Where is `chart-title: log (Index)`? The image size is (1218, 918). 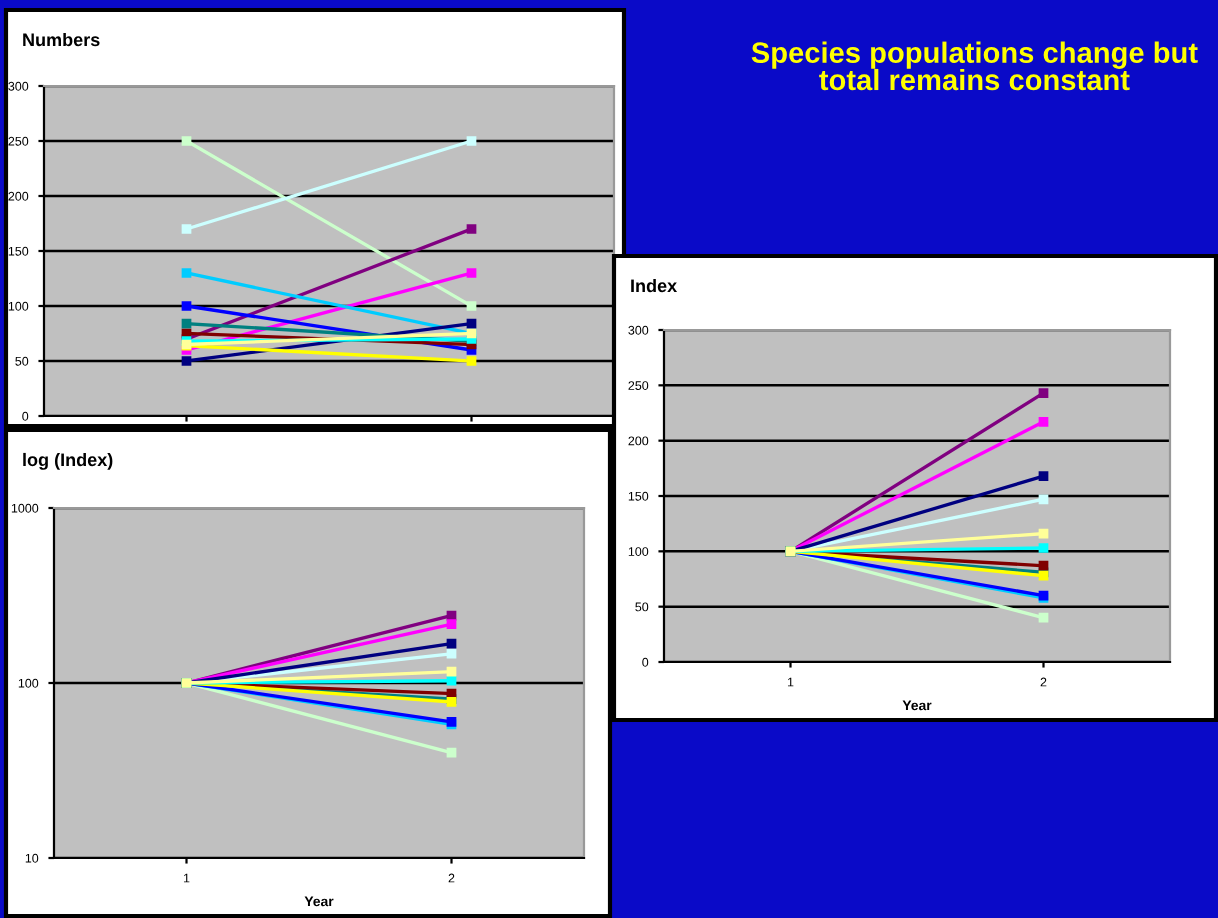 chart-title: log (Index) is located at coordinates (68, 461).